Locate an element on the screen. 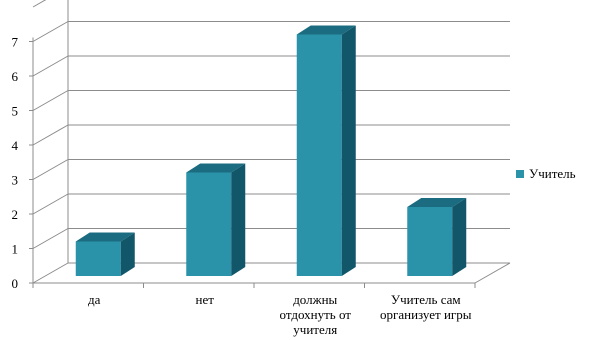  y-tick-label: 2 is located at coordinates (15, 214).